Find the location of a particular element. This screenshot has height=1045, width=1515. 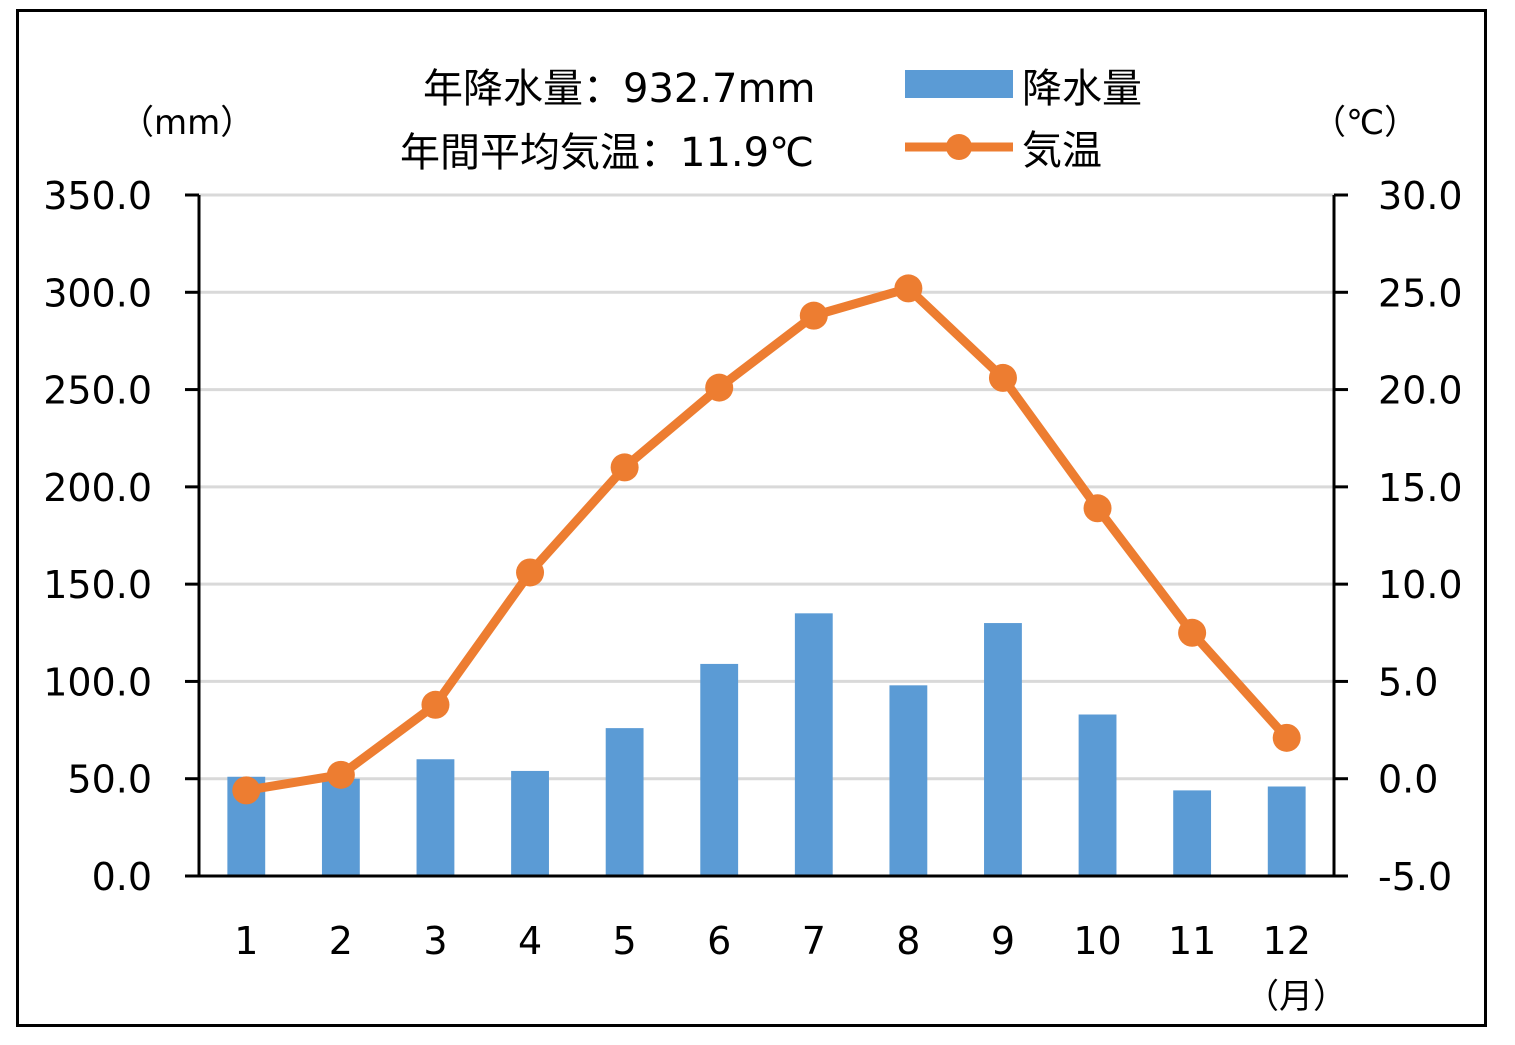

x-tick-label: 10 is located at coordinates (1097, 941).